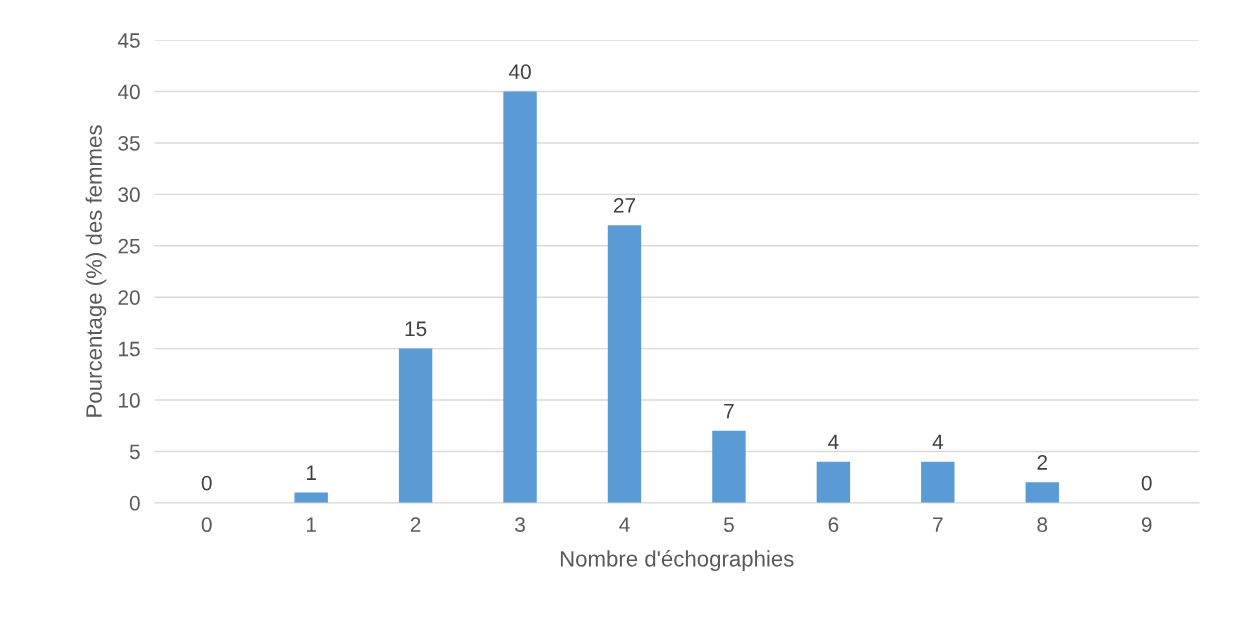 Image resolution: width=1236 pixels, height=617 pixels. Describe the element at coordinates (129, 297) in the screenshot. I see `y-tick-label: 20` at that location.